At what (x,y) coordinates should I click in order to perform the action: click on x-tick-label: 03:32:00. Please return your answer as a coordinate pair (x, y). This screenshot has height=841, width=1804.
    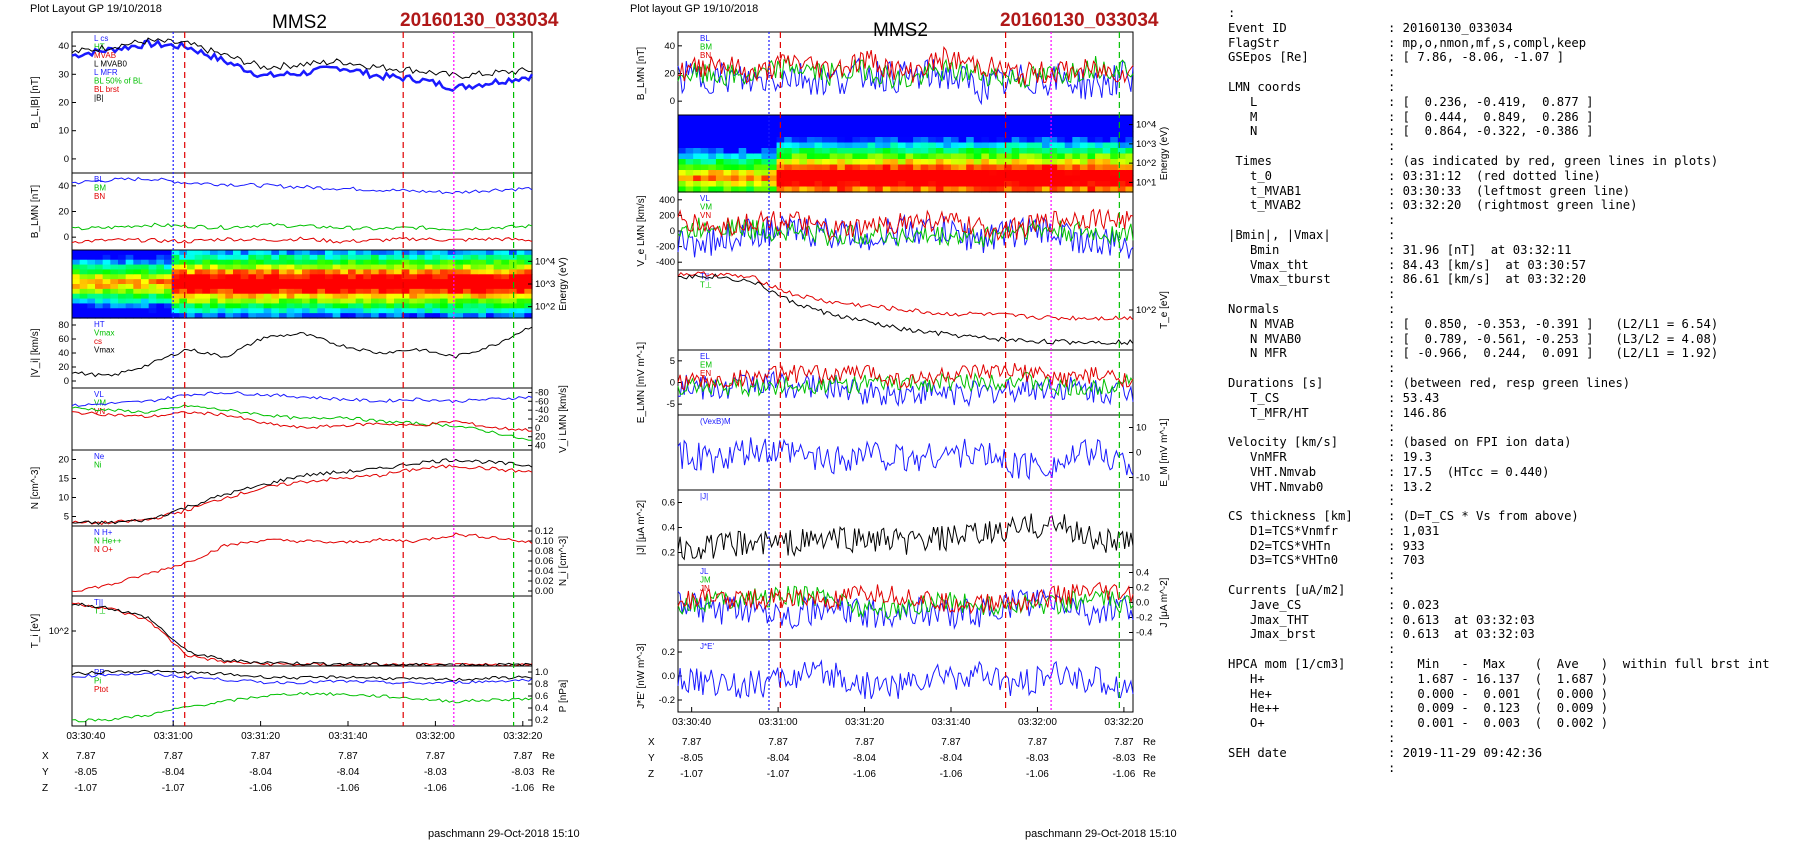
    Looking at the image, I should click on (1037, 722).